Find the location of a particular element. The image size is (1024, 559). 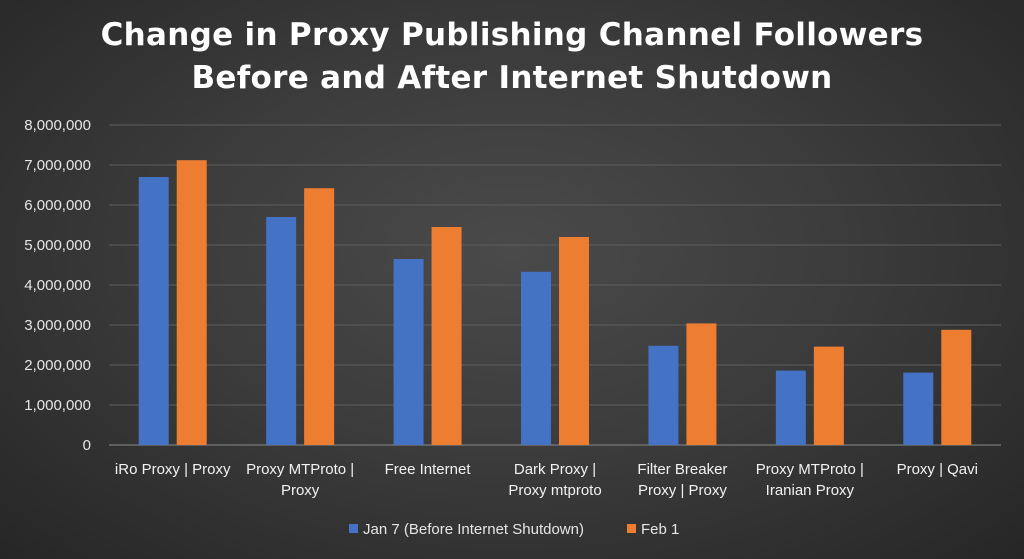

category-label-line: Dark Proxy | is located at coordinates (555, 469).